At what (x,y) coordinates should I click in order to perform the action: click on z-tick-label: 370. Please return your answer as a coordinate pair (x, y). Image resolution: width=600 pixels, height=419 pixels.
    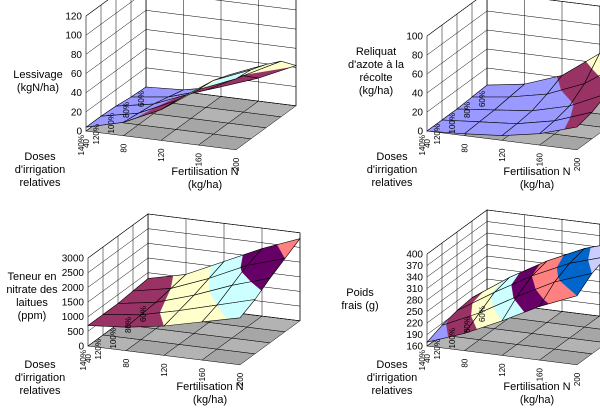
    Looking at the image, I should click on (414, 266).